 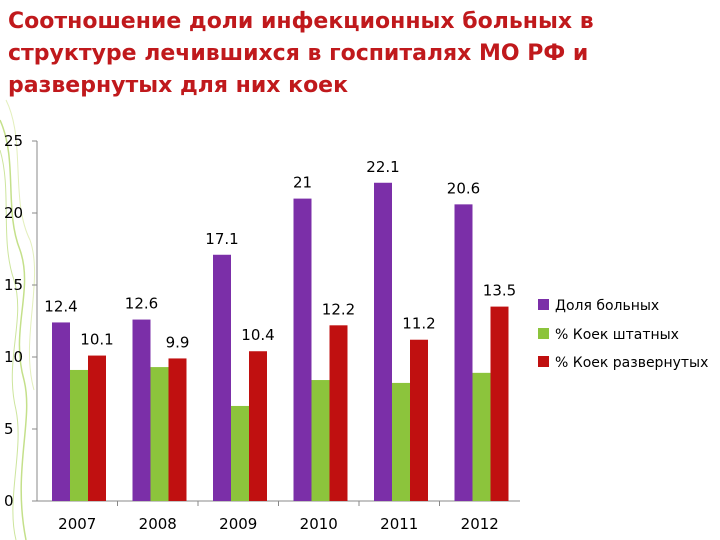 What do you see at coordinates (13, 141) in the screenshot?
I see `y-tick-label: 25` at bounding box center [13, 141].